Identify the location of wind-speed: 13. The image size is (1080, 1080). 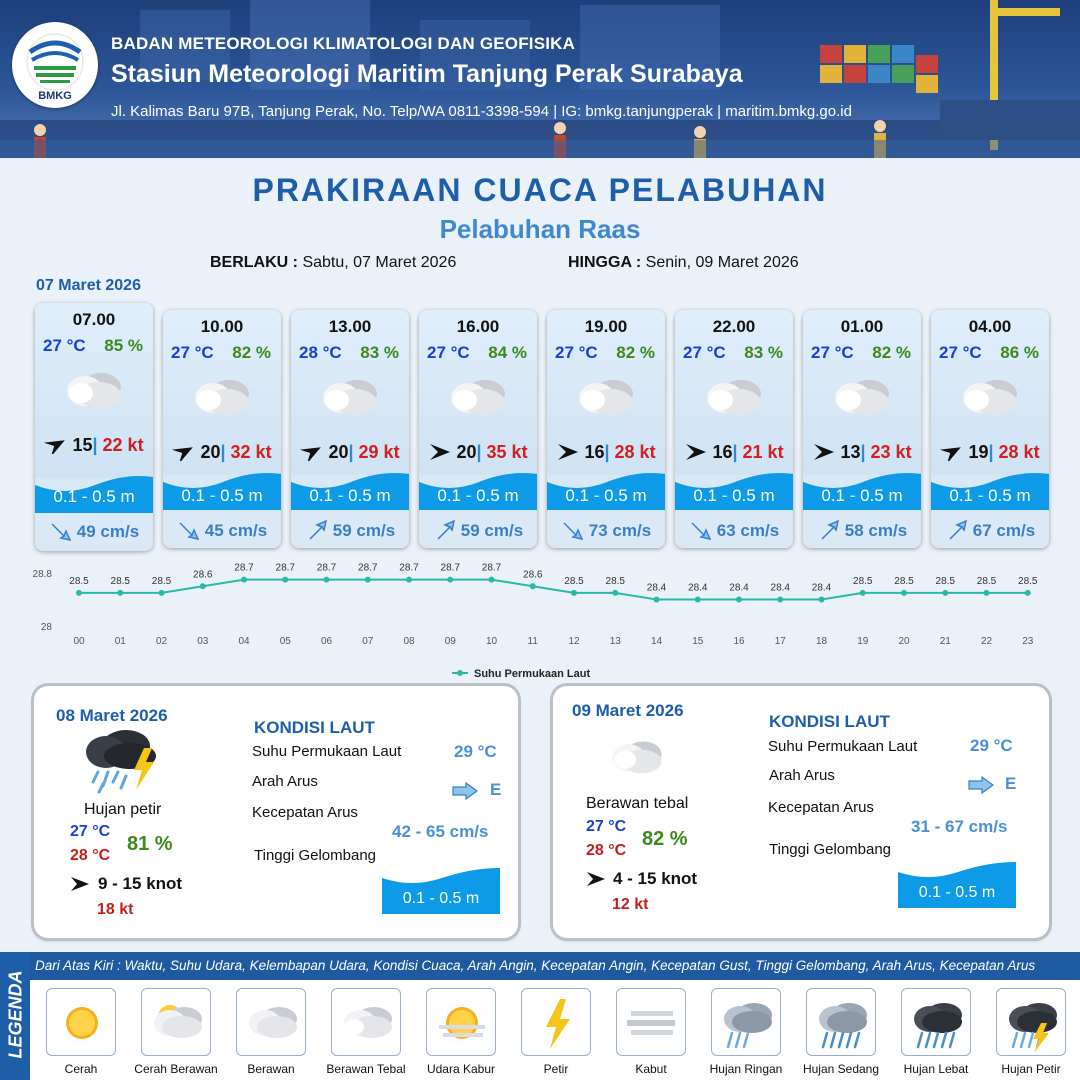
(850, 452).